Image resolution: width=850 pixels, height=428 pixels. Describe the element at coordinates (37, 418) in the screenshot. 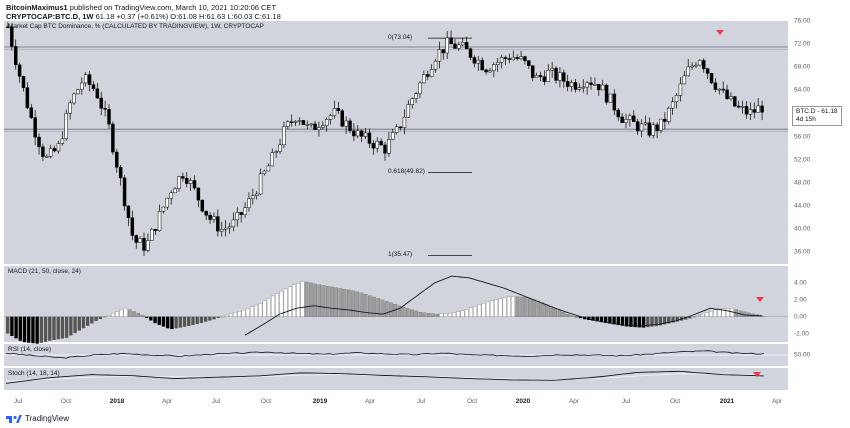

I see `tradingview-footer: TradingView` at that location.